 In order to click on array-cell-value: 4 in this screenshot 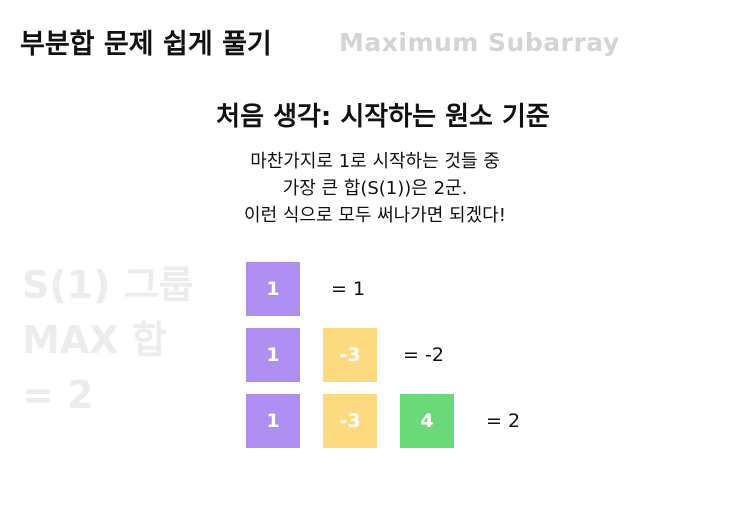, I will do `click(427, 421)`.